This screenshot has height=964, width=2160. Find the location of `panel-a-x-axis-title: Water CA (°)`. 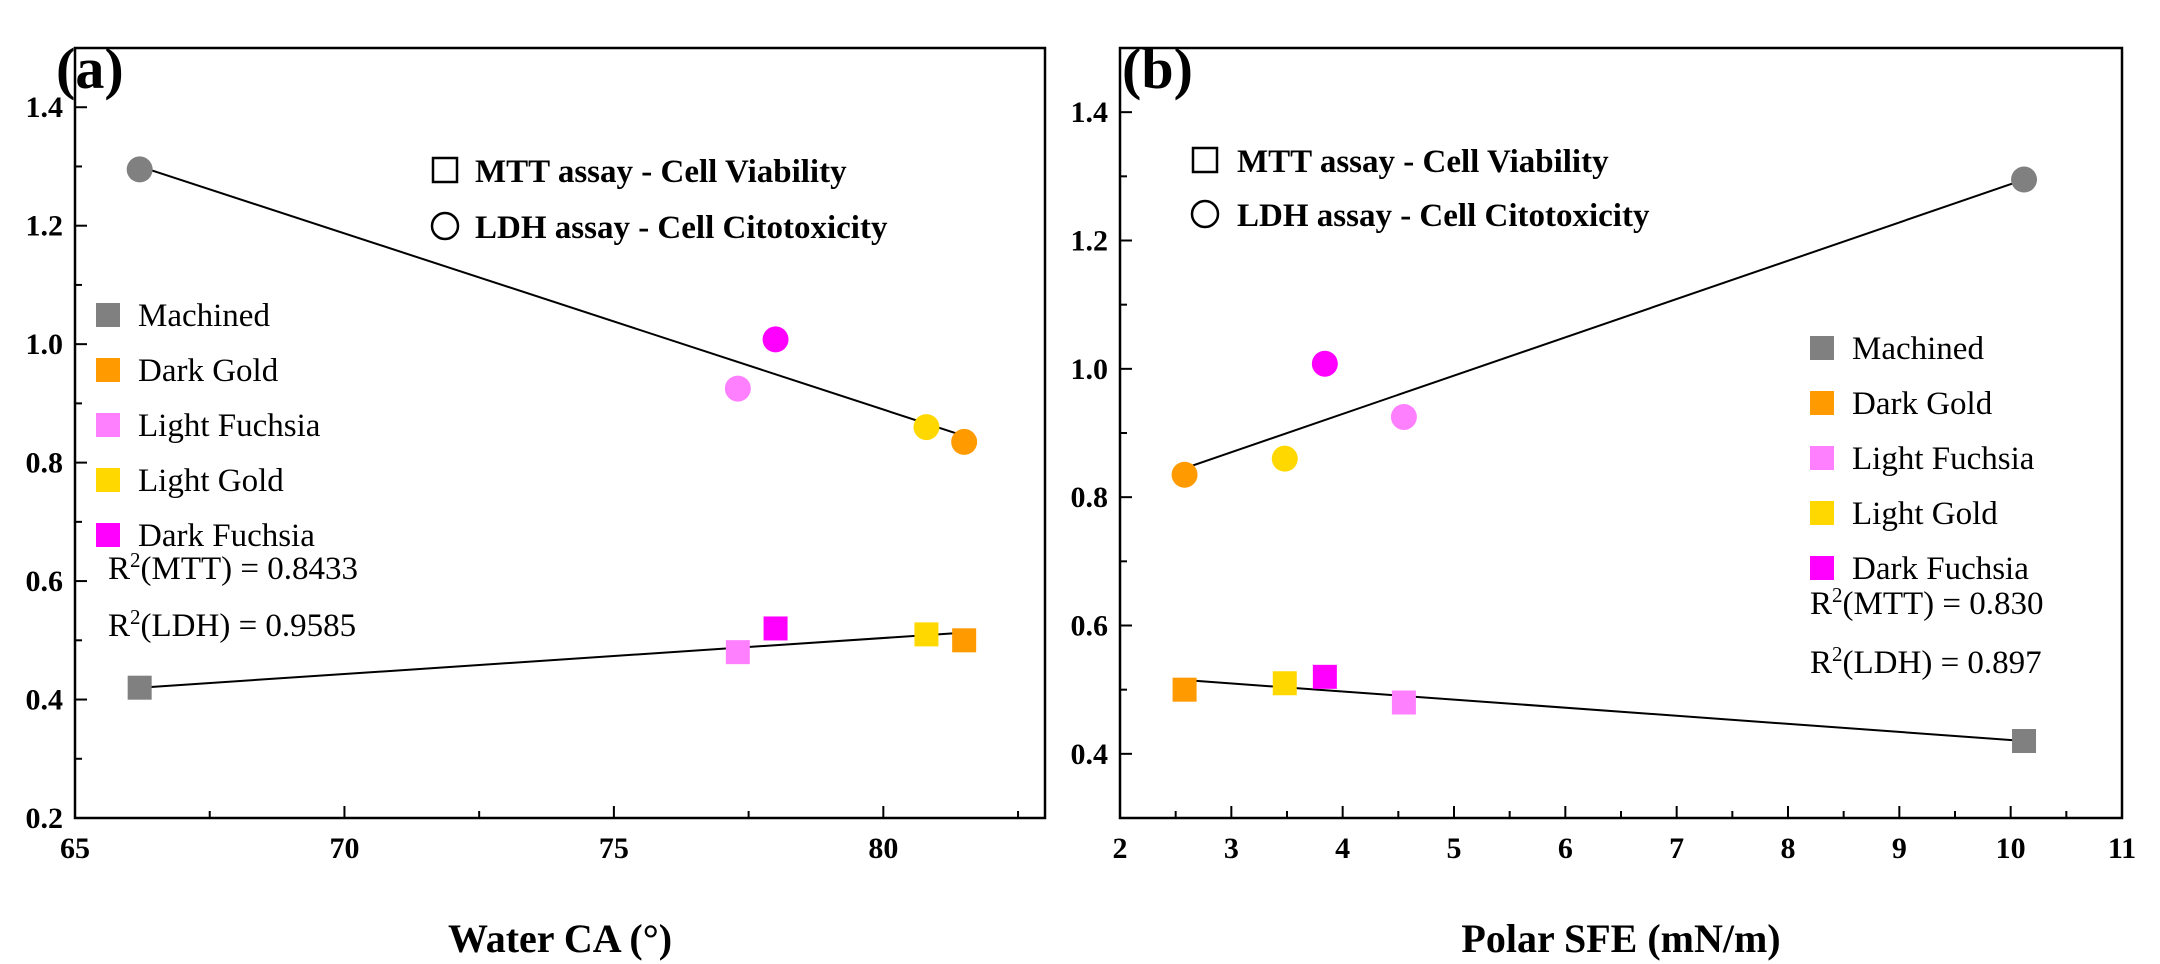

panel-a-x-axis-title: Water CA (°) is located at coordinates (560, 938).